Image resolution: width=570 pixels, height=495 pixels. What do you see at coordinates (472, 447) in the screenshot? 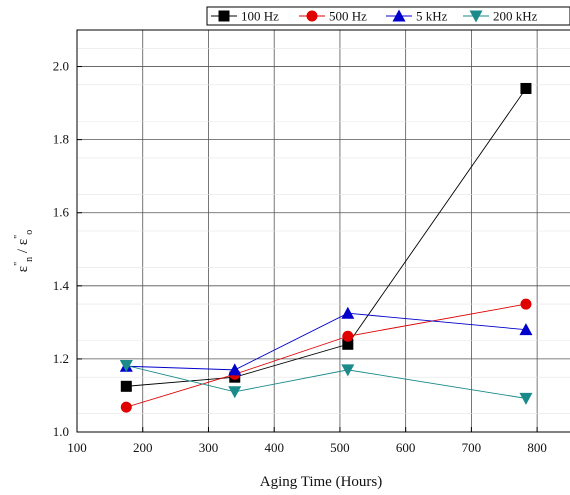
I see `x-tick-label: 700` at bounding box center [472, 447].